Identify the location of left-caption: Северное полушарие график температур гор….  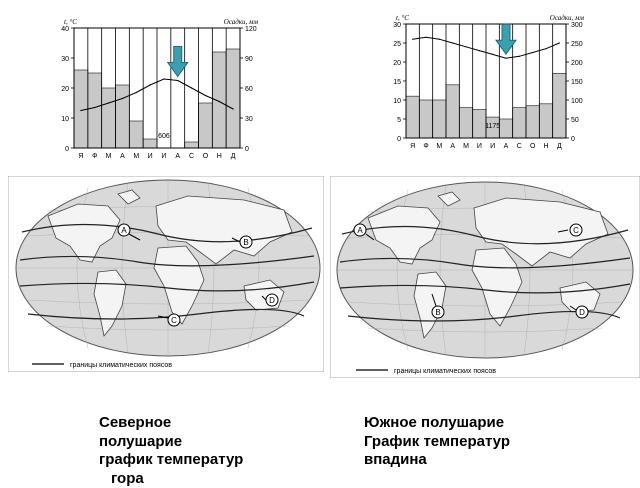
(171, 451).